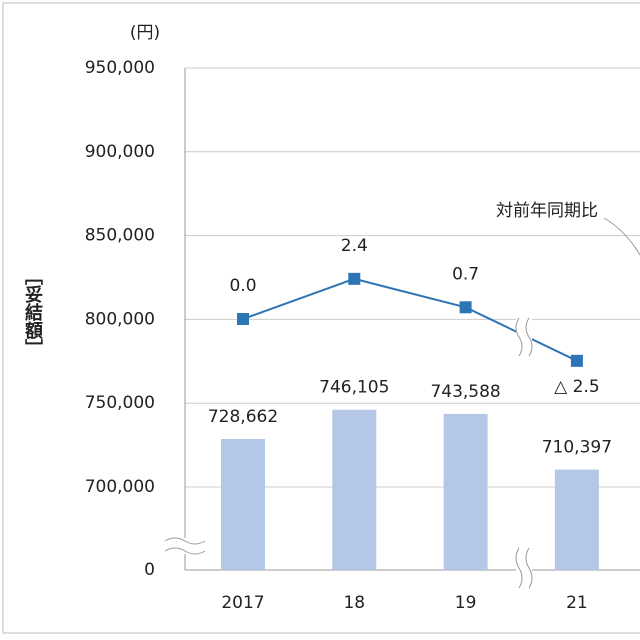 The height and width of the screenshot is (640, 640). I want to click on axis-break-mask, so click(185, 546).